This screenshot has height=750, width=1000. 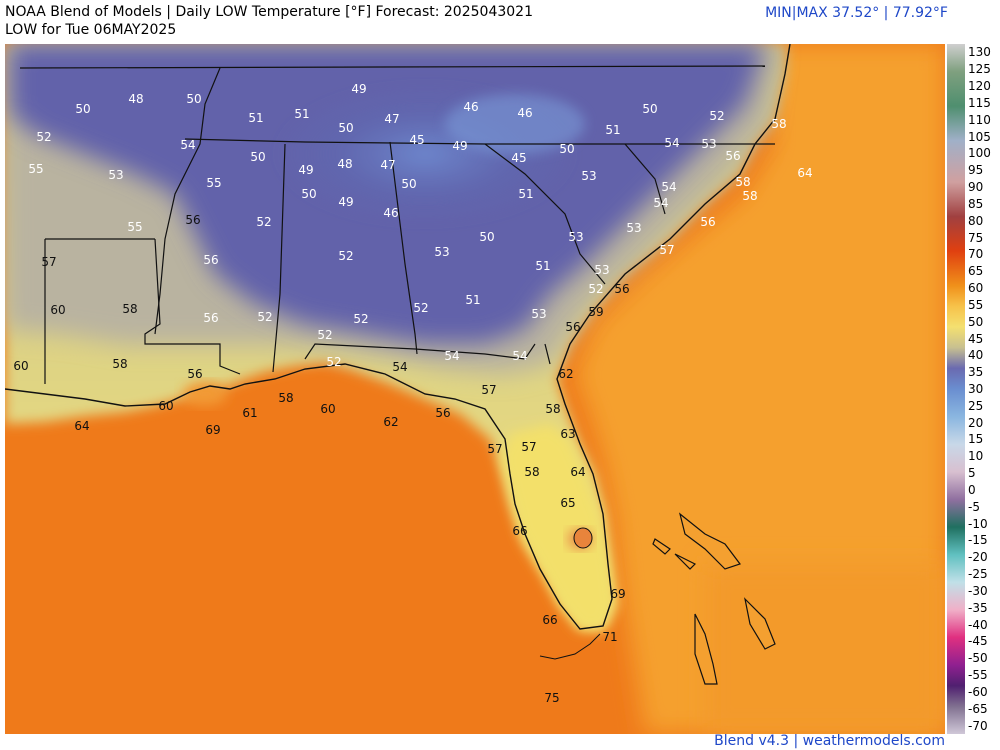 What do you see at coordinates (972, 473) in the screenshot?
I see `legend-tick: 5` at bounding box center [972, 473].